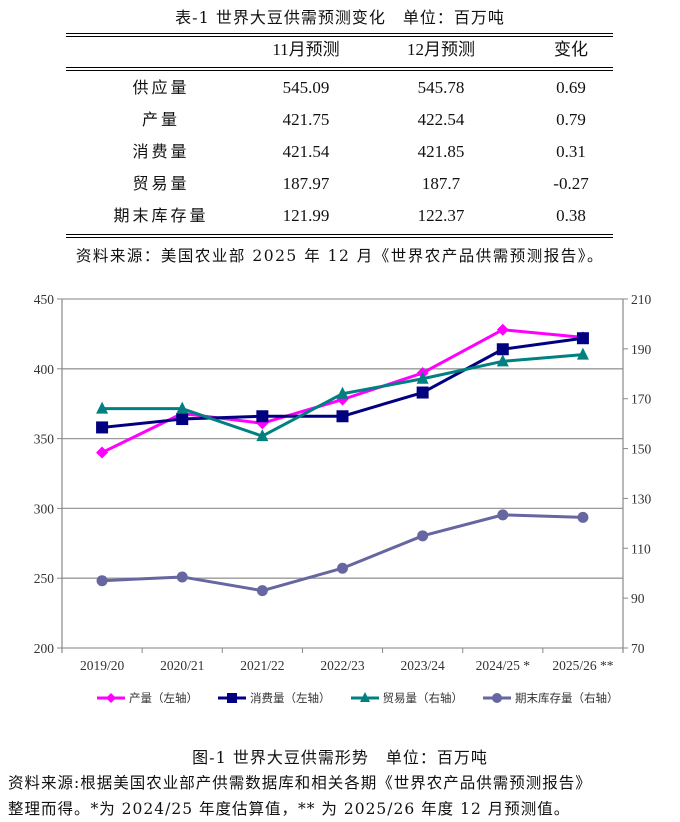 The width and height of the screenshot is (680, 822). I want to click on header-dec: 12月预测, so click(441, 49).